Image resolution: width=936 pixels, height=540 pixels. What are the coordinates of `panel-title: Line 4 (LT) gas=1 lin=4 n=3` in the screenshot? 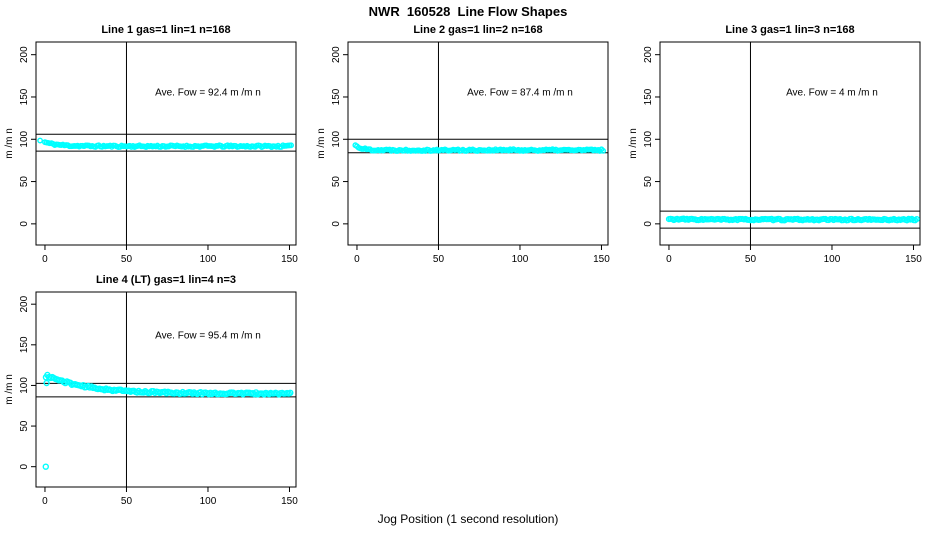 It's located at (166, 280).